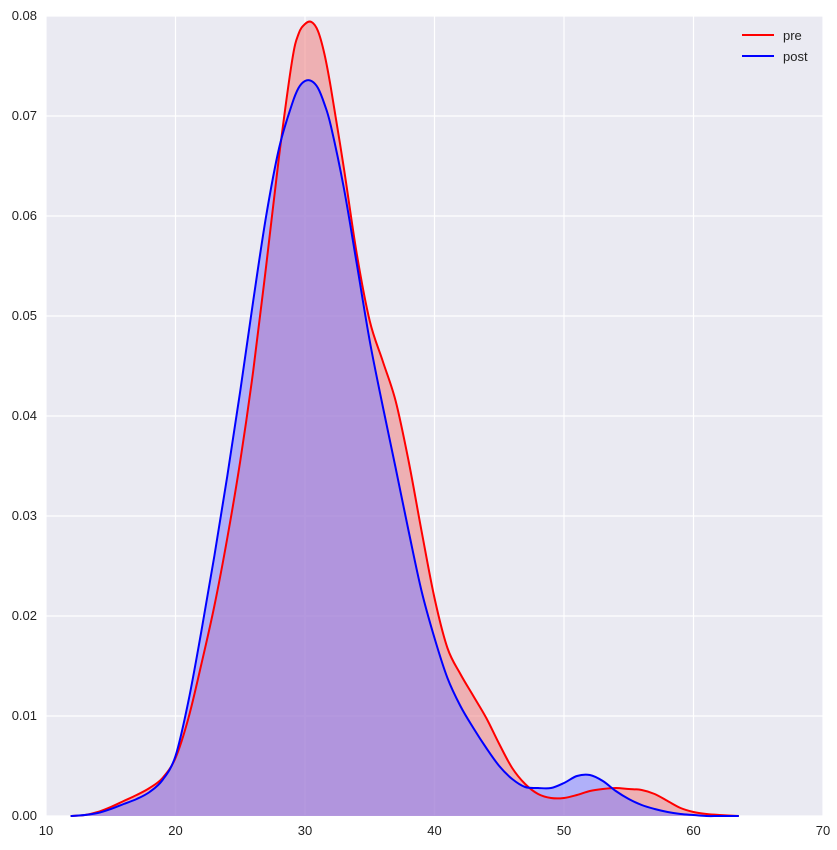 This screenshot has width=837, height=850. I want to click on legend-label-post: post, so click(795, 56).